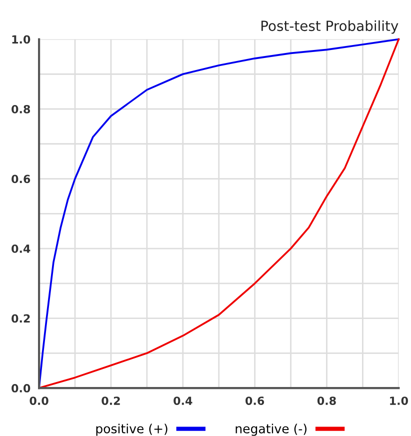 The height and width of the screenshot is (436, 411). What do you see at coordinates (21, 248) in the screenshot?
I see `y-tick-label: 0.4` at bounding box center [21, 248].